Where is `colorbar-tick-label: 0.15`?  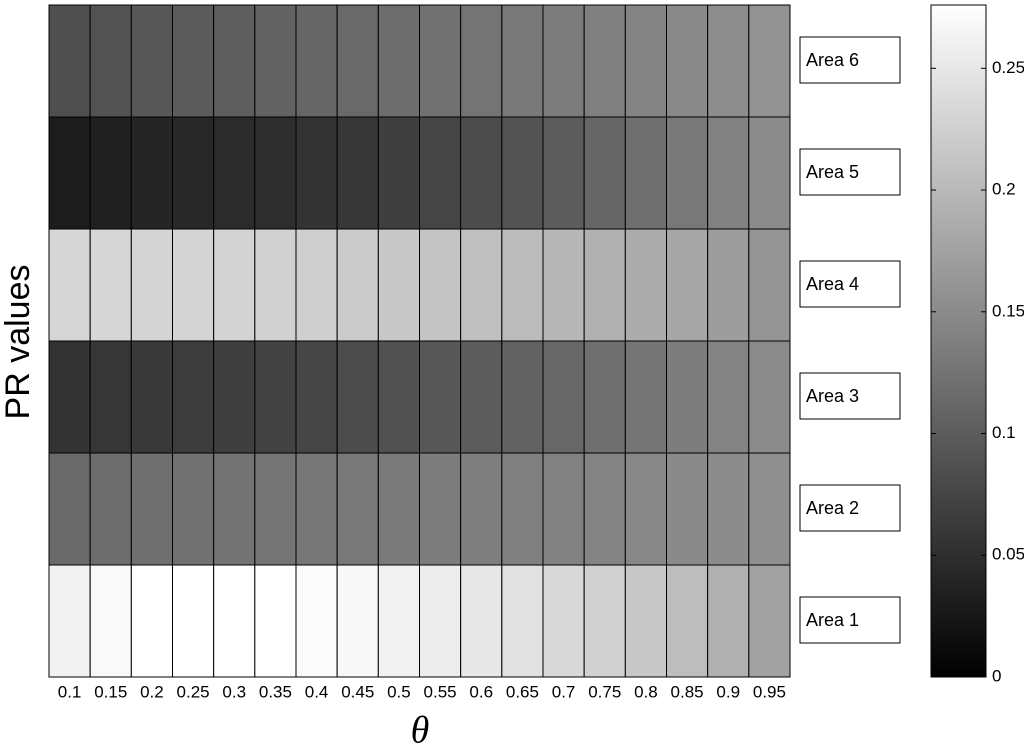
colorbar-tick-label: 0.15 is located at coordinates (1008, 310).